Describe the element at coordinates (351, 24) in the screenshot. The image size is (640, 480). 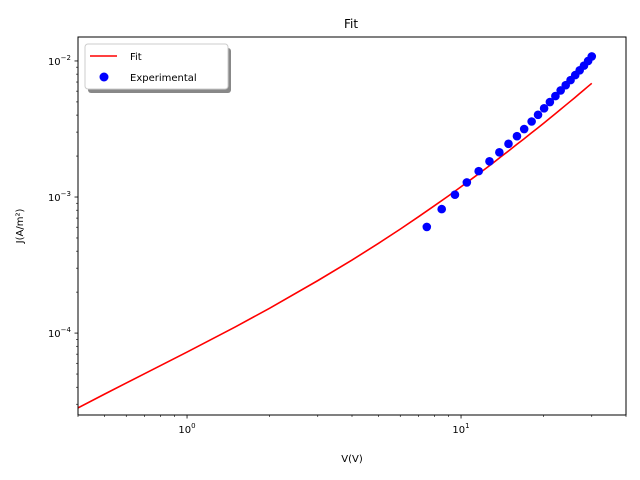
I see `chart-title: Fit` at that location.